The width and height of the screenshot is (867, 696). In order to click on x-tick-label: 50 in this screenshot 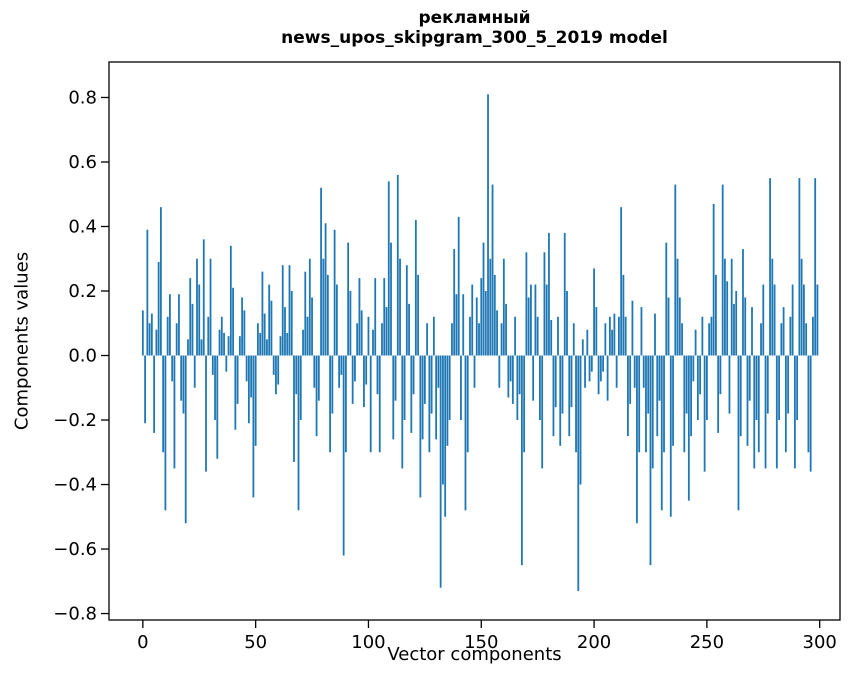, I will do `click(255, 642)`.